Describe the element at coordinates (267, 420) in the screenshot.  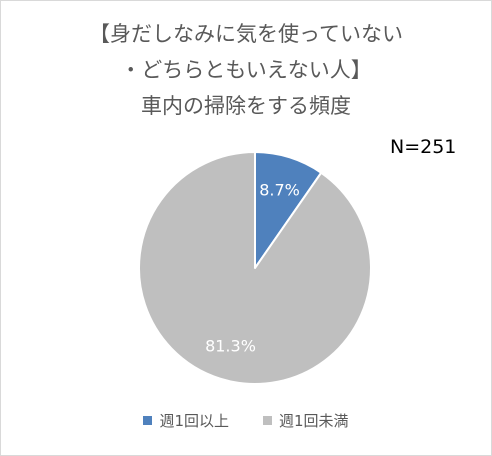
I see `legend-swatch-less-than-weekly` at that location.